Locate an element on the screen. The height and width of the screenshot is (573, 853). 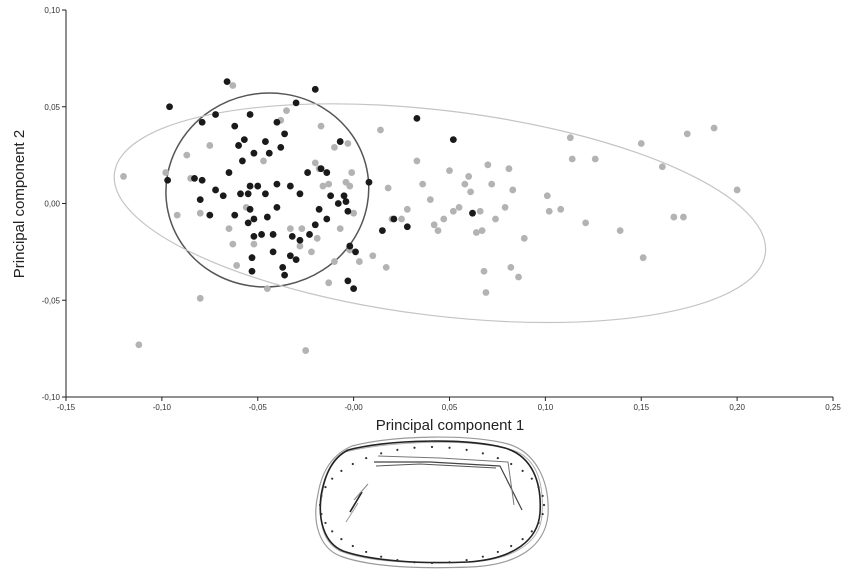
black-points is located at coordinates (320, 185).